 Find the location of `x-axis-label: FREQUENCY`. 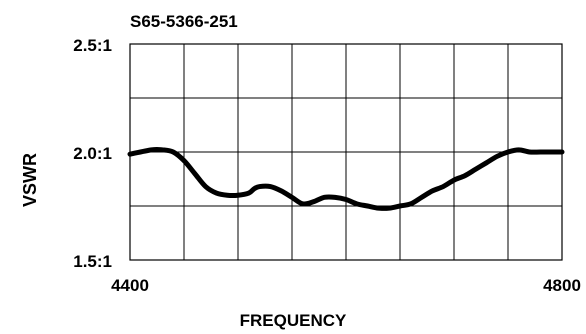

x-axis-label: FREQUENCY is located at coordinates (293, 320).